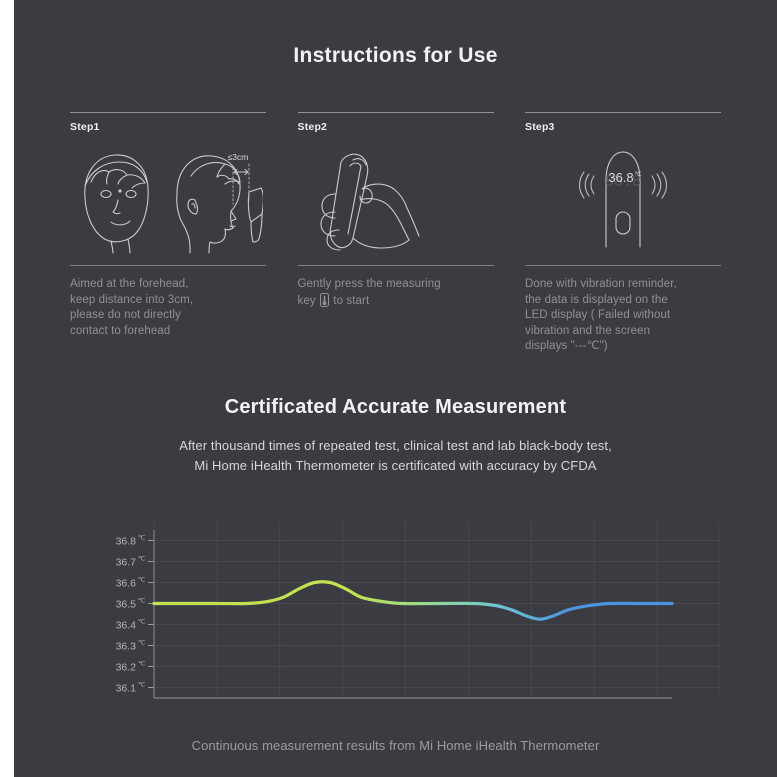  Describe the element at coordinates (168, 198) in the screenshot. I see `forehead-measurement-icon: ≤3cm` at that location.